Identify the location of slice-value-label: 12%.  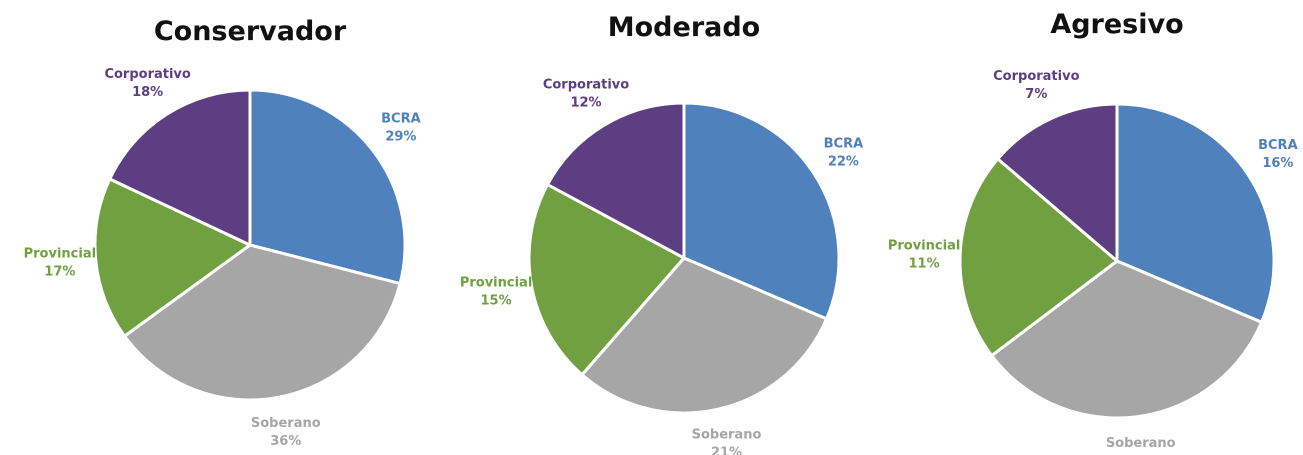
(585, 103).